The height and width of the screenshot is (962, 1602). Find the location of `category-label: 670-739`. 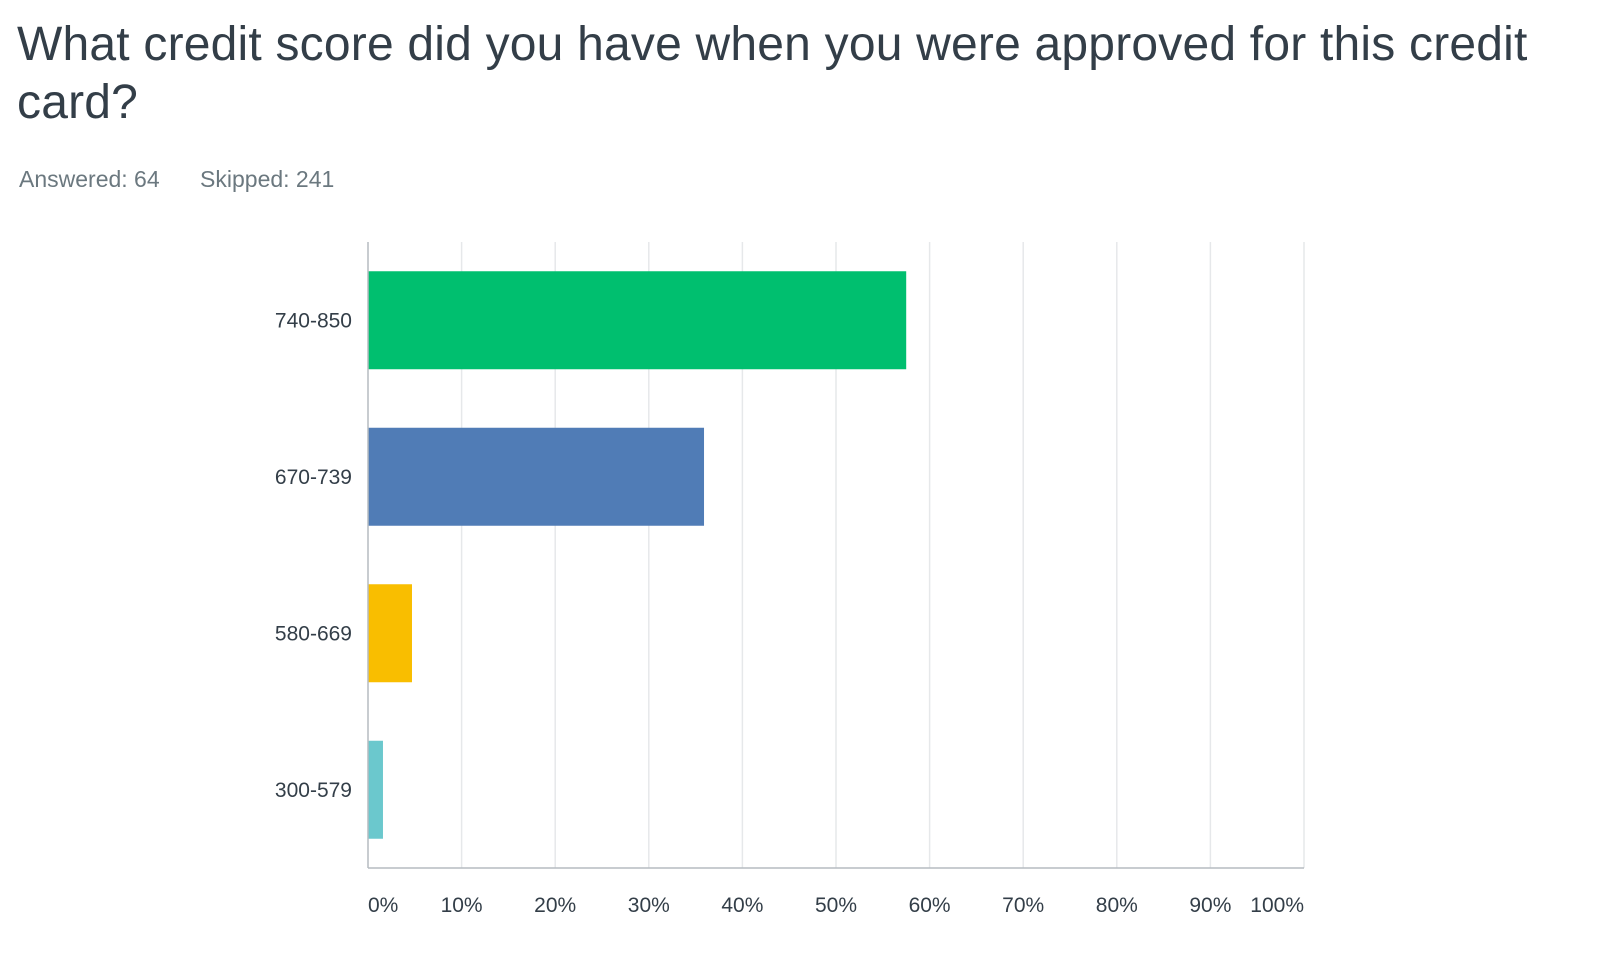

category-label: 670-739 is located at coordinates (313, 477).